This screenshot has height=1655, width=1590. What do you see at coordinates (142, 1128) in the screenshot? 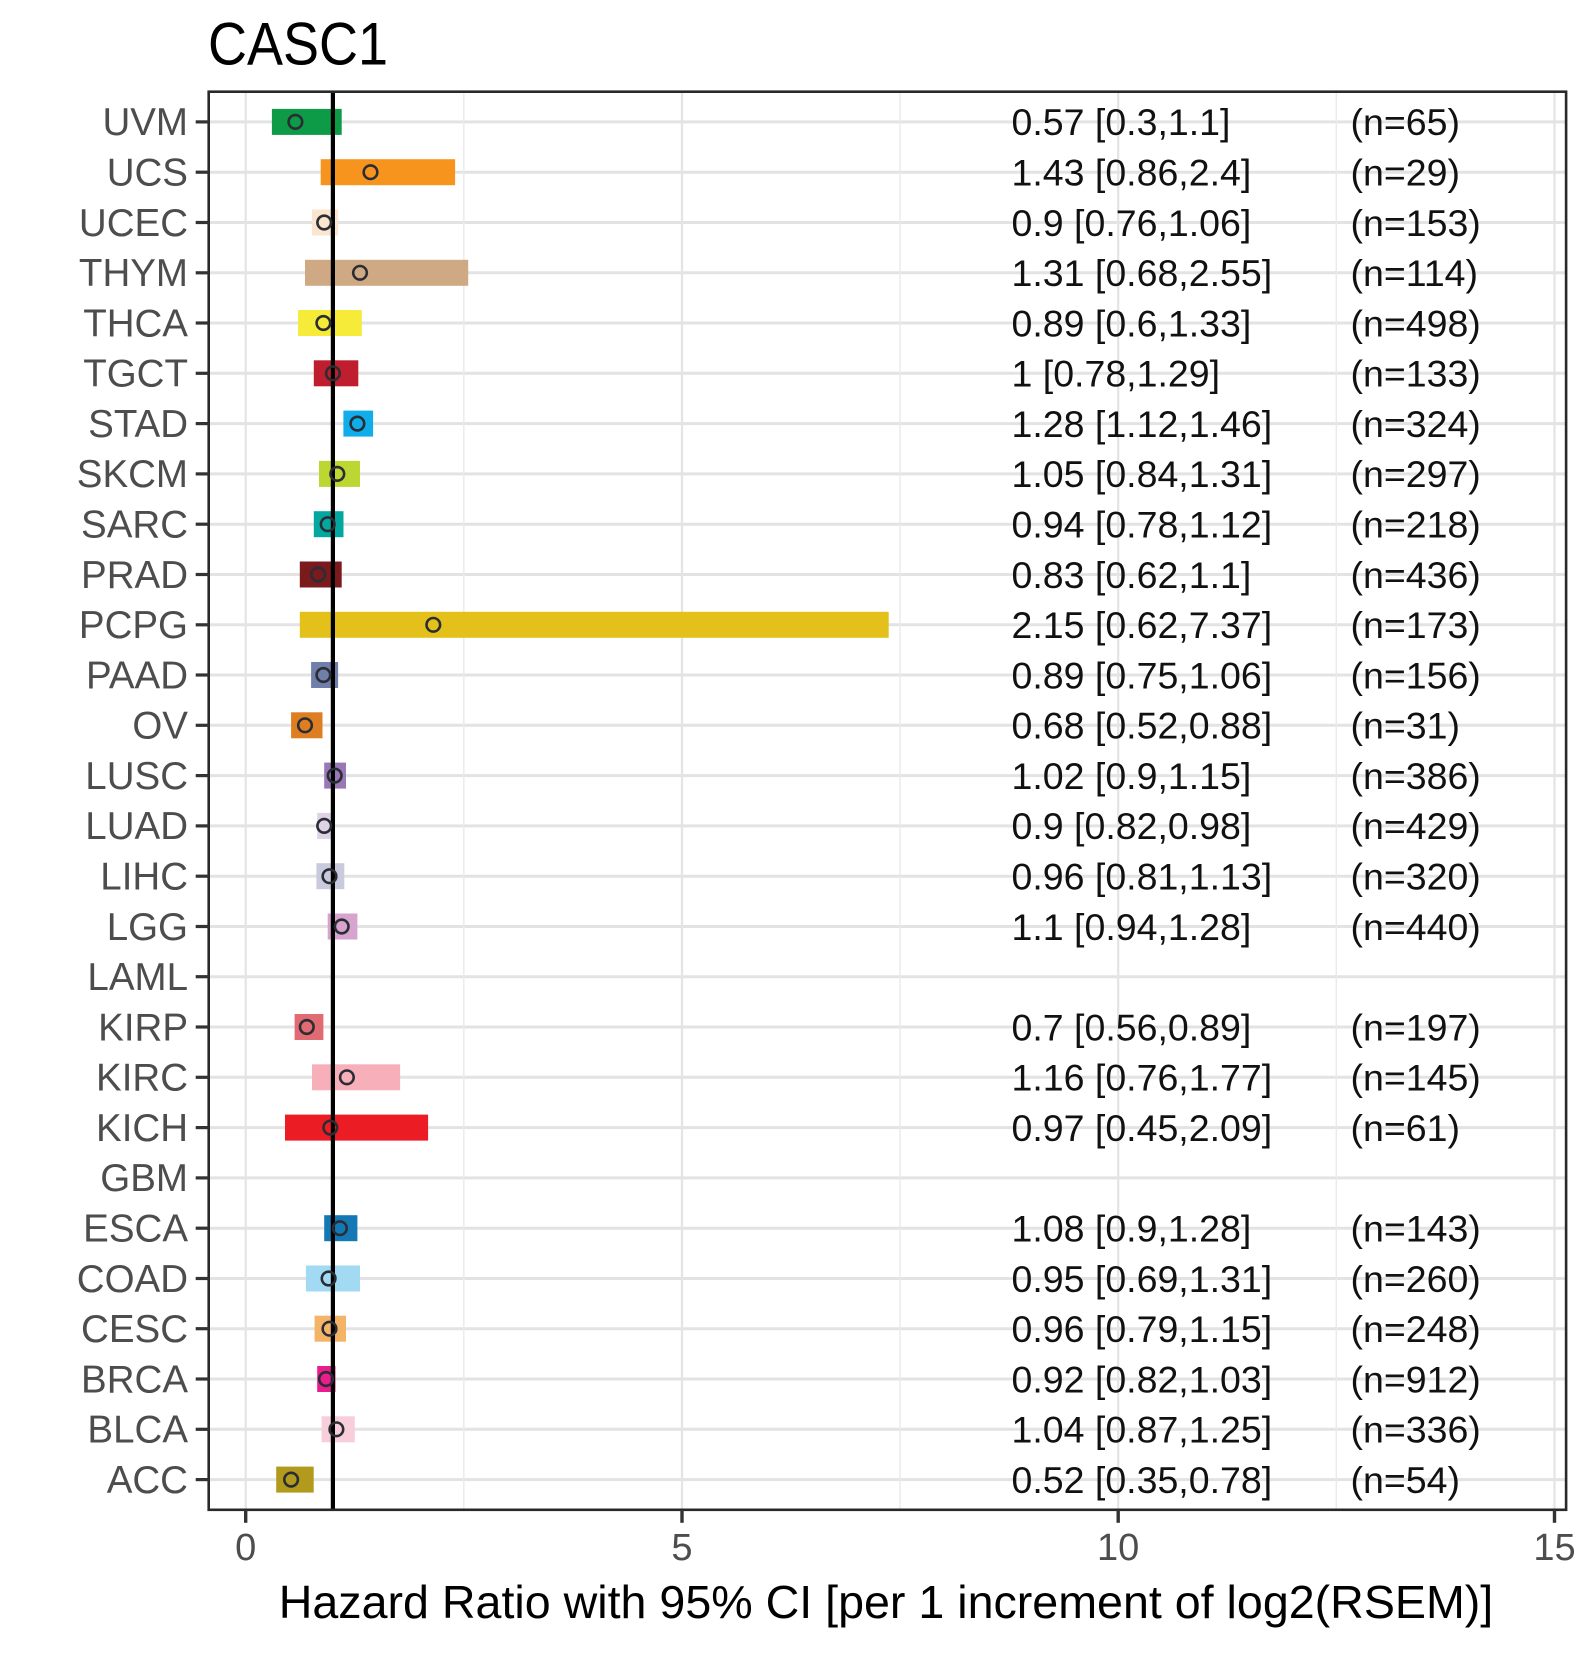
I see `svg-text: KICH` at bounding box center [142, 1128].